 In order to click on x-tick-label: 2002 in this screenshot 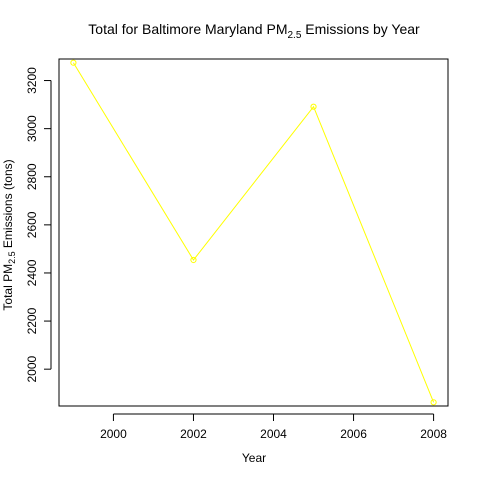, I will do `click(193, 434)`.